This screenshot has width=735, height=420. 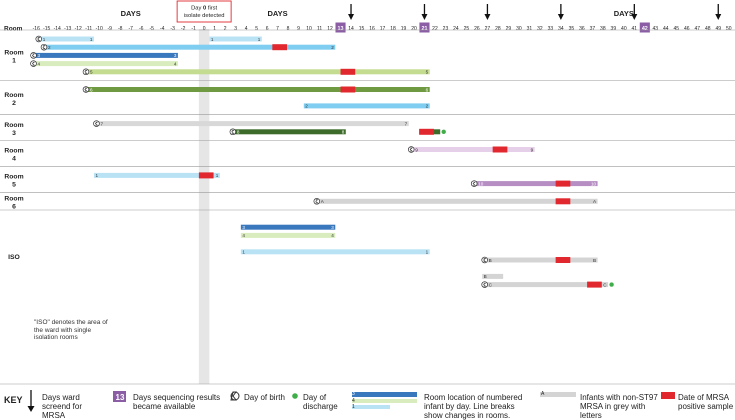 I want to click on room-label-5-b: 6, so click(x=14, y=206).